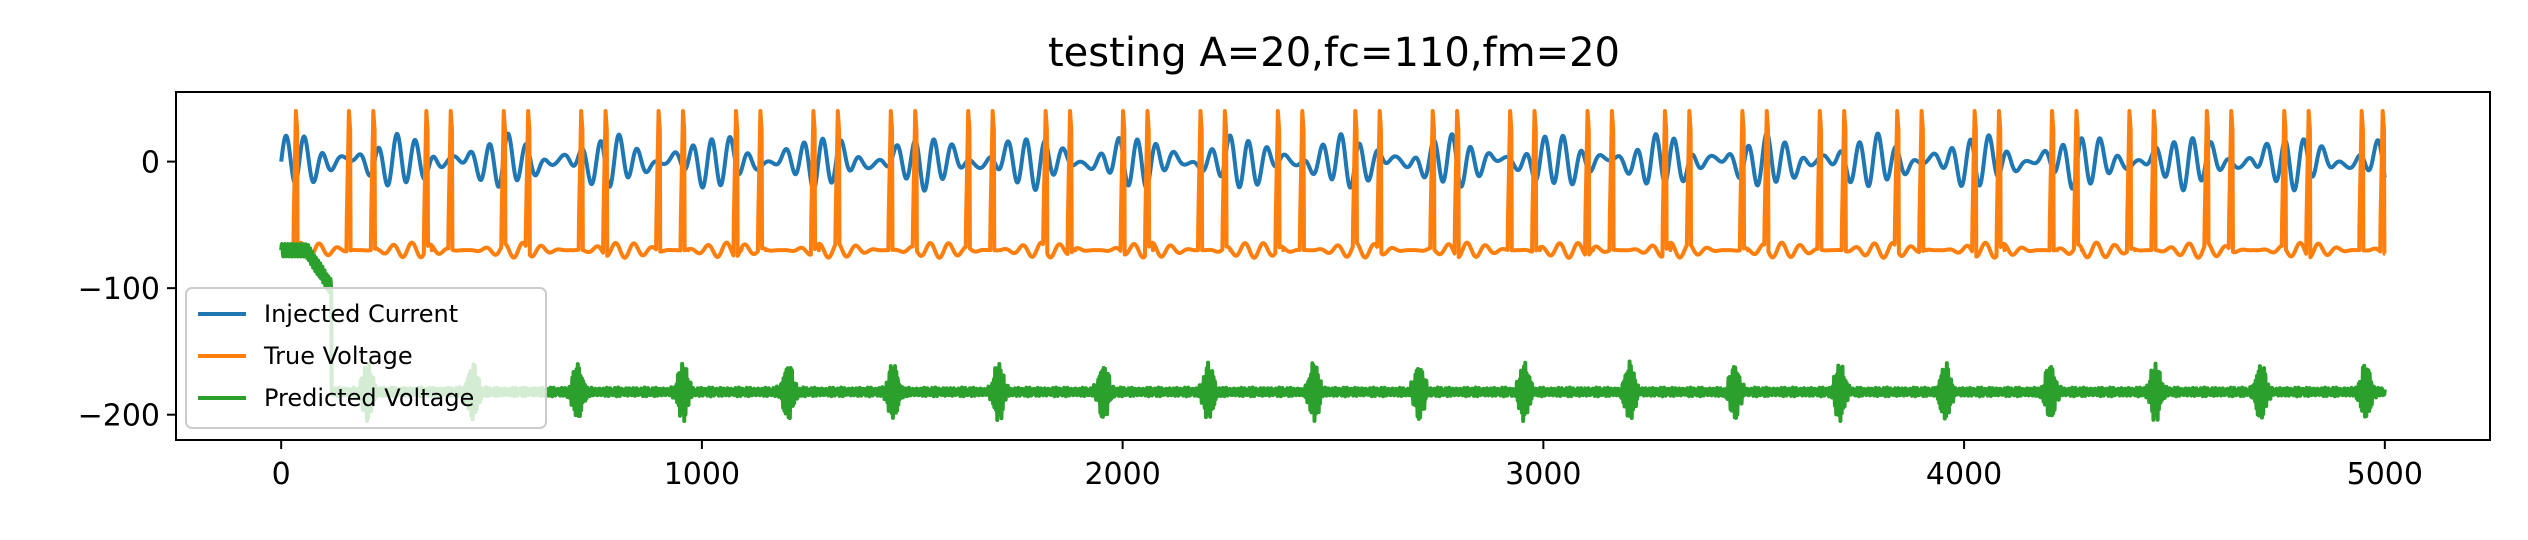  Describe the element at coordinates (702, 474) in the screenshot. I see `x-tick-label: 1000` at that location.